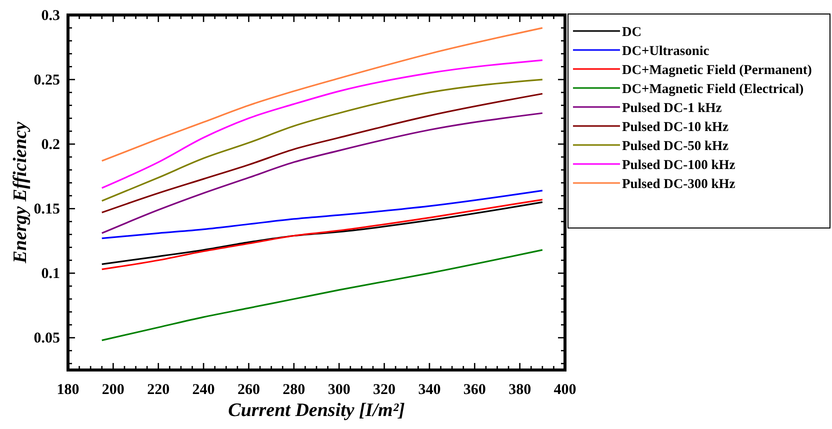 The height and width of the screenshot is (429, 832). Describe the element at coordinates (384, 390) in the screenshot. I see `x-tick-label: 320` at that location.